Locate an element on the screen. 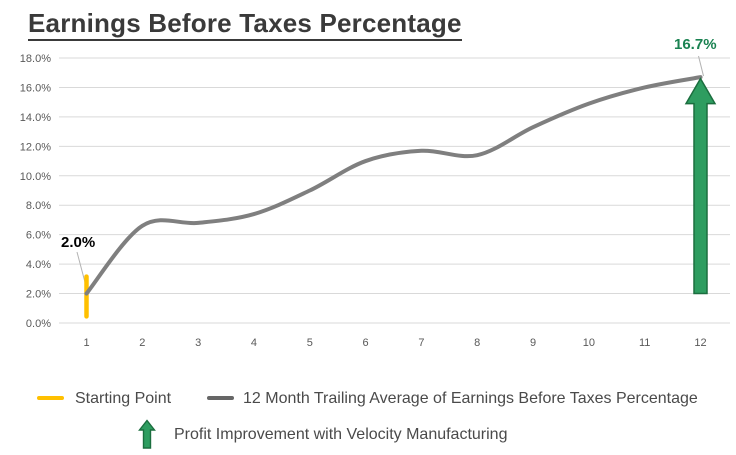 This screenshot has width=736, height=455. x-axis-tick-label: 5 is located at coordinates (310, 343).